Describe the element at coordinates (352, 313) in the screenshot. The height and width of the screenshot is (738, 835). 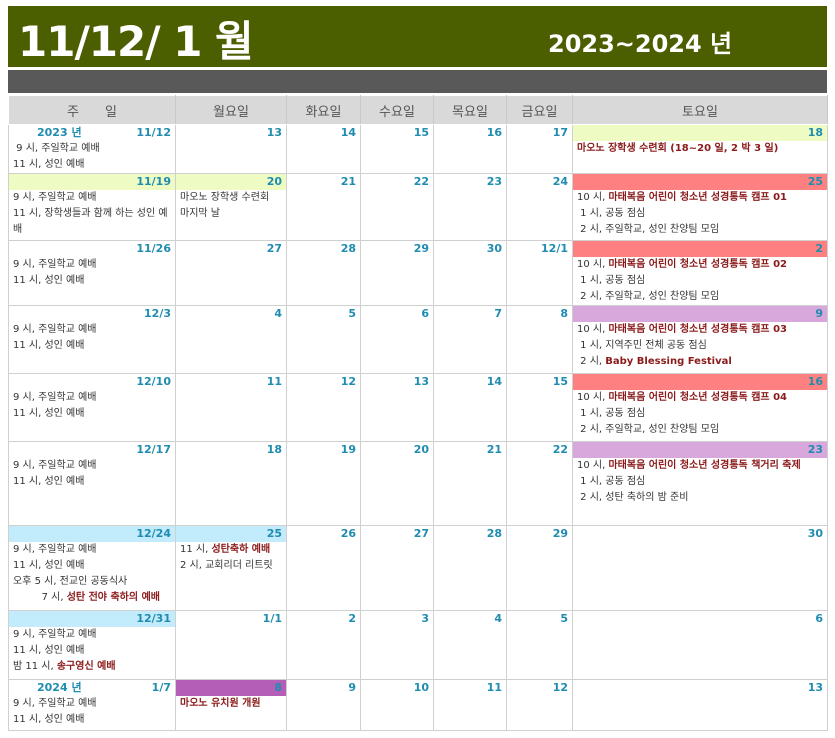
I see `date-number: 5` at that location.